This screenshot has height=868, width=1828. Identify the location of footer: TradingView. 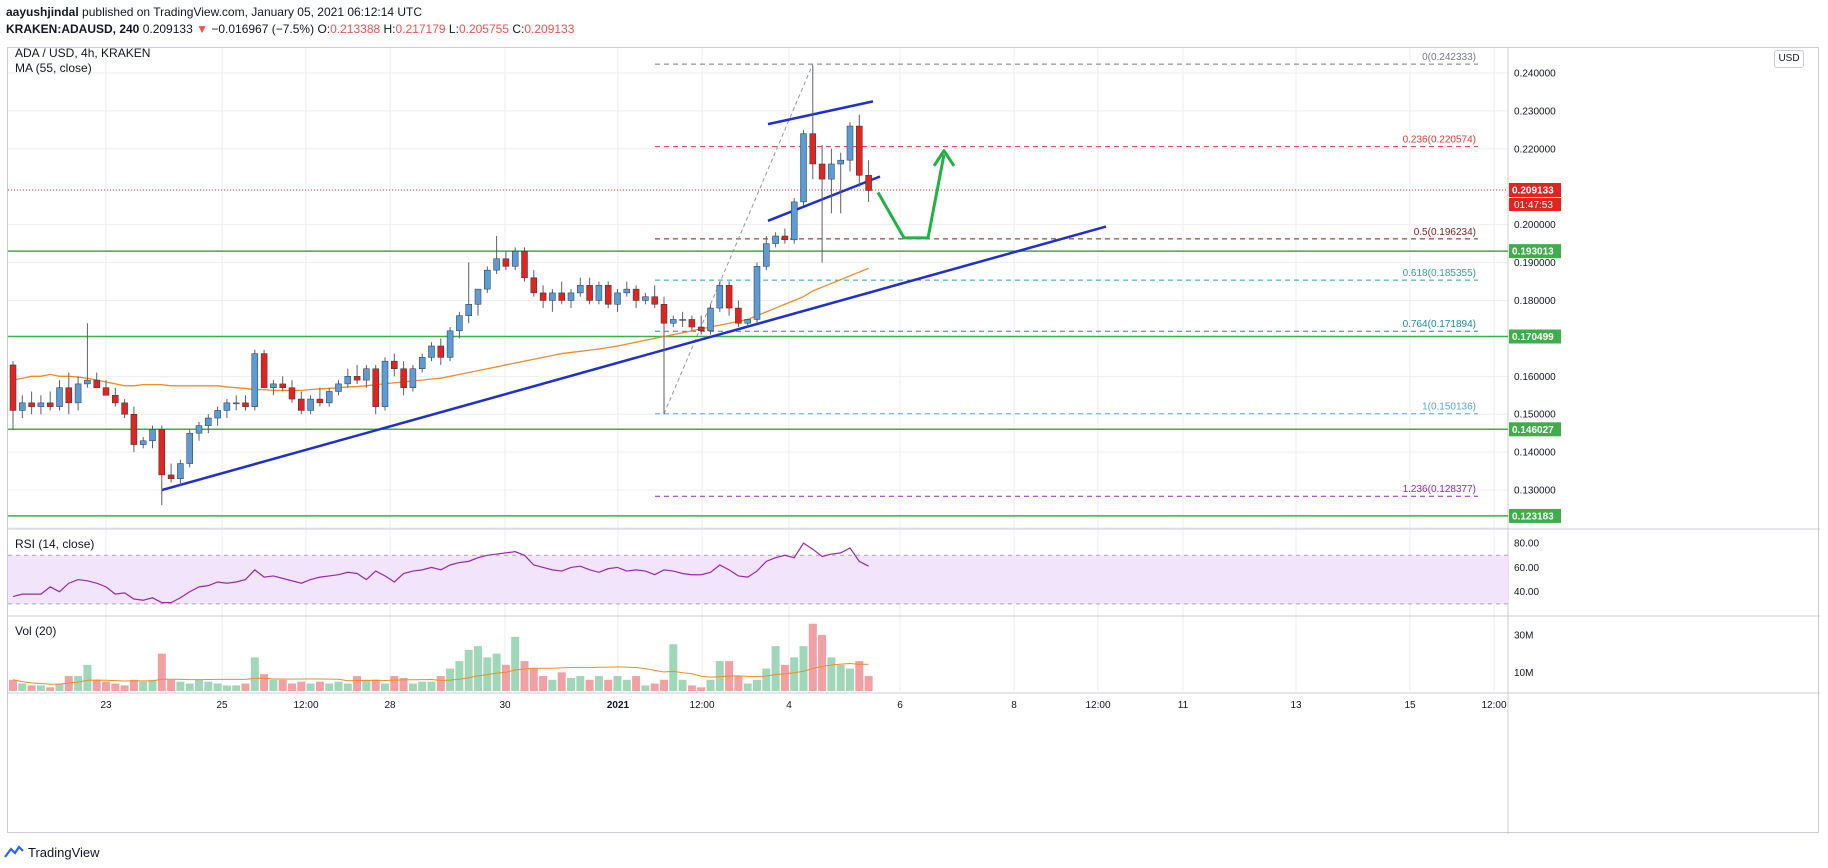
(52, 852).